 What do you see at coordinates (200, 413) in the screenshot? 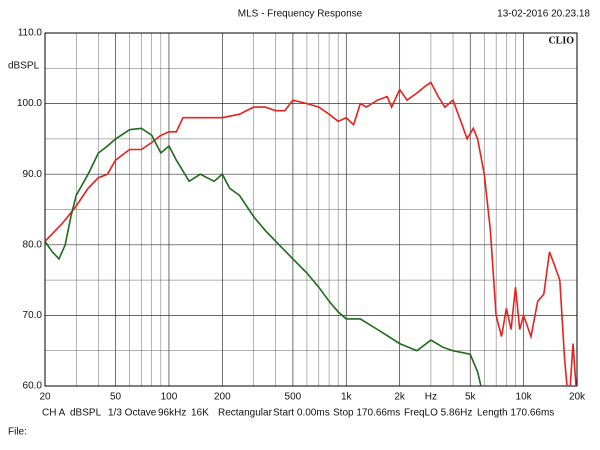
I see `footer-item: 16K` at bounding box center [200, 413].